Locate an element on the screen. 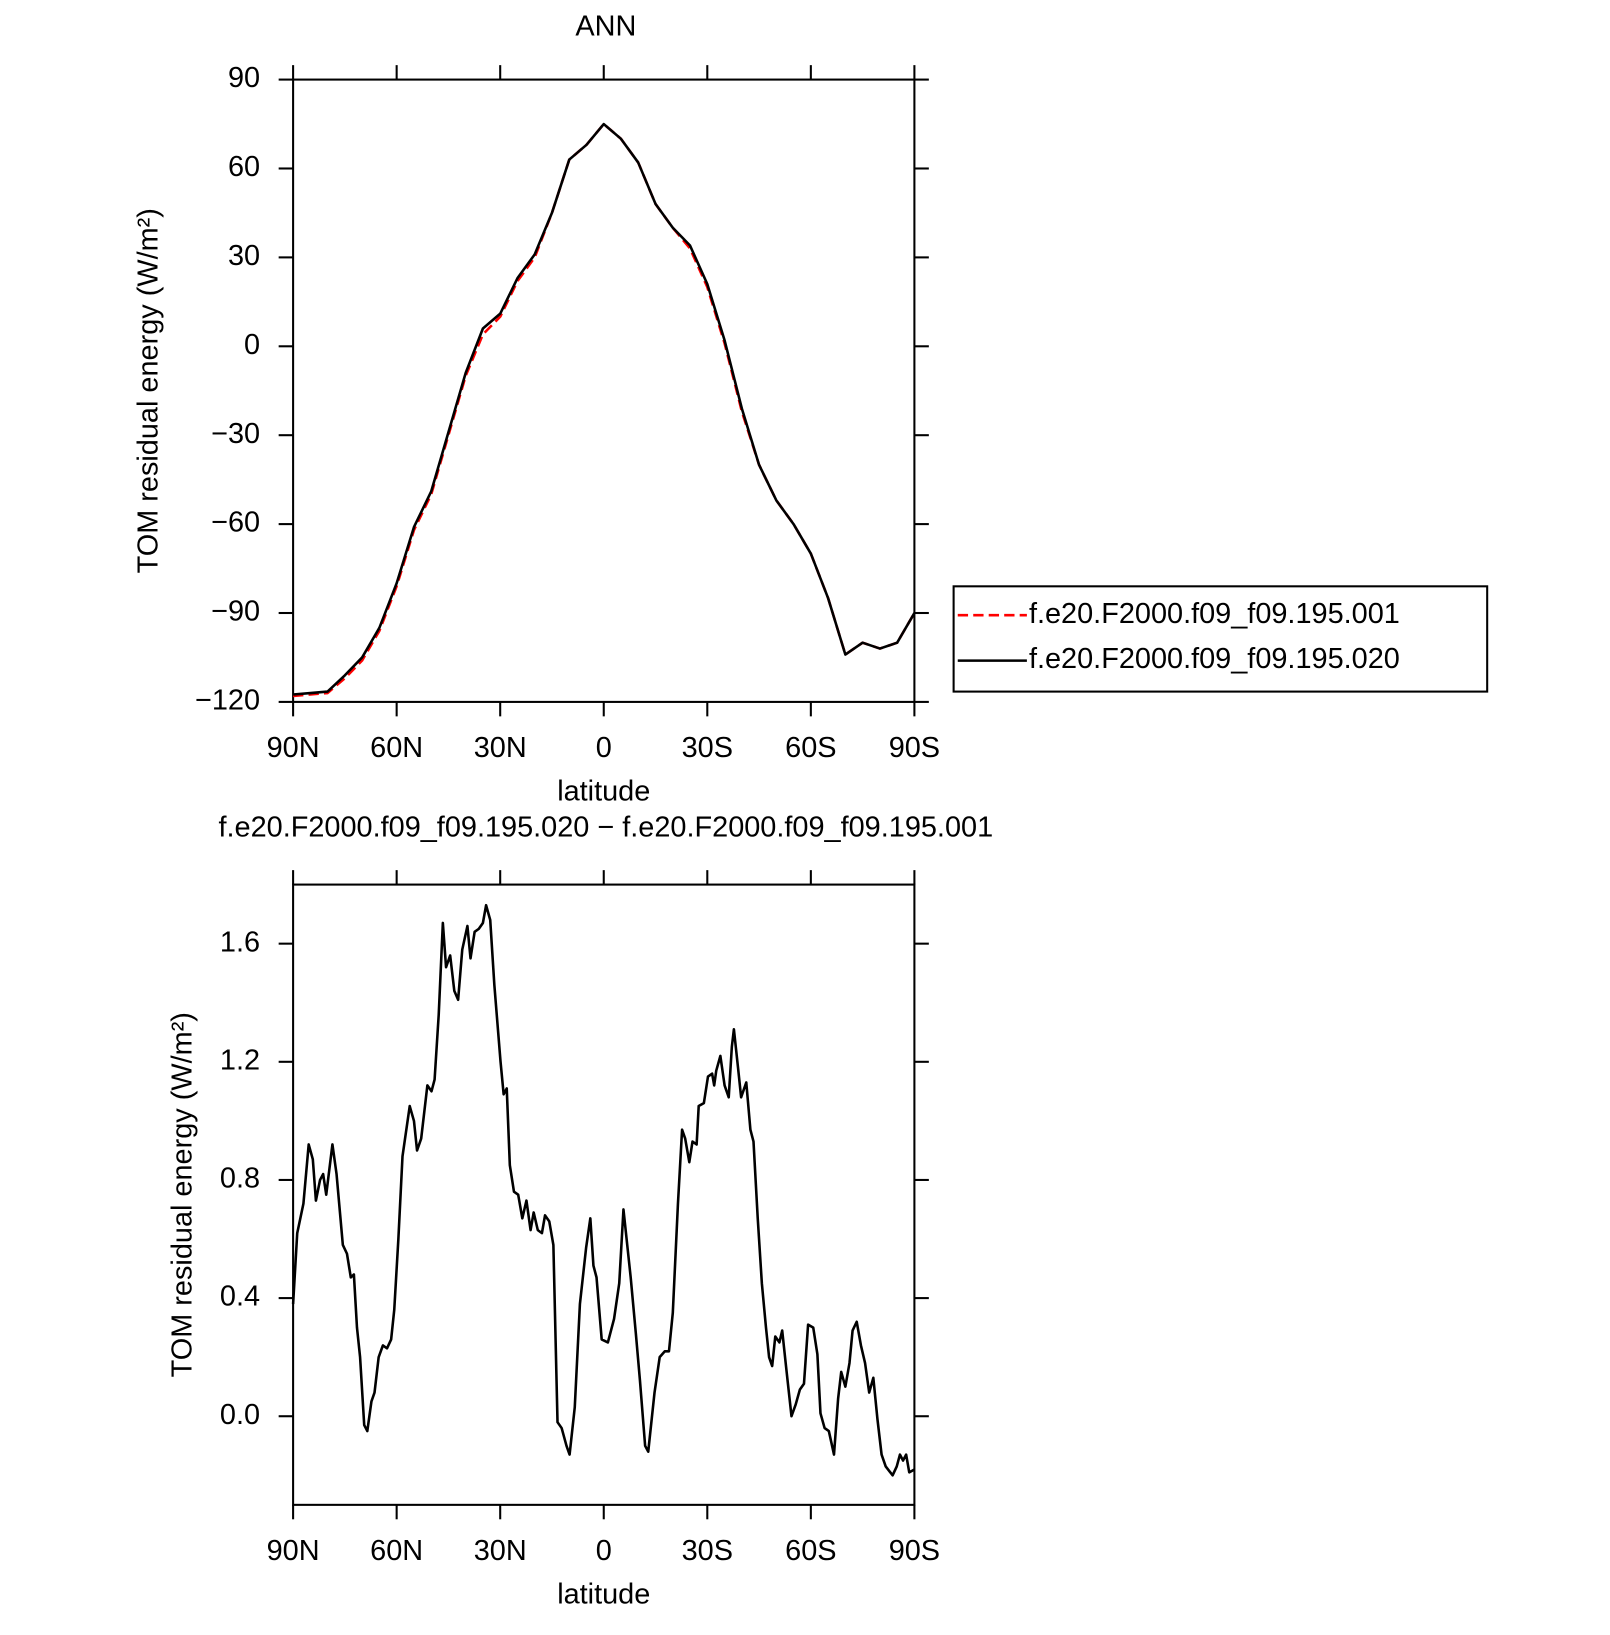  y-tick-label: −60 is located at coordinates (235, 523).